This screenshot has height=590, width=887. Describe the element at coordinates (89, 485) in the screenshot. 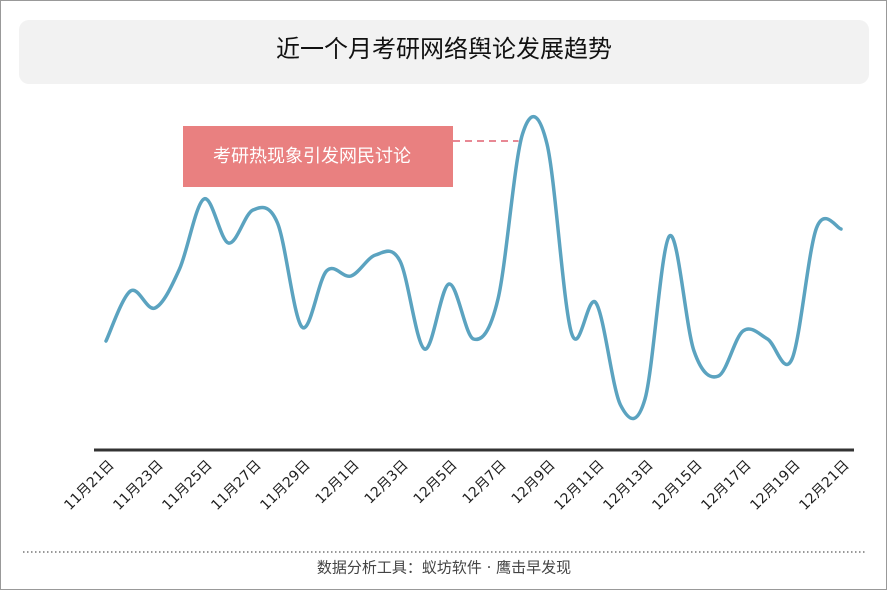

I see `x-tick-label: 11月21日` at that location.